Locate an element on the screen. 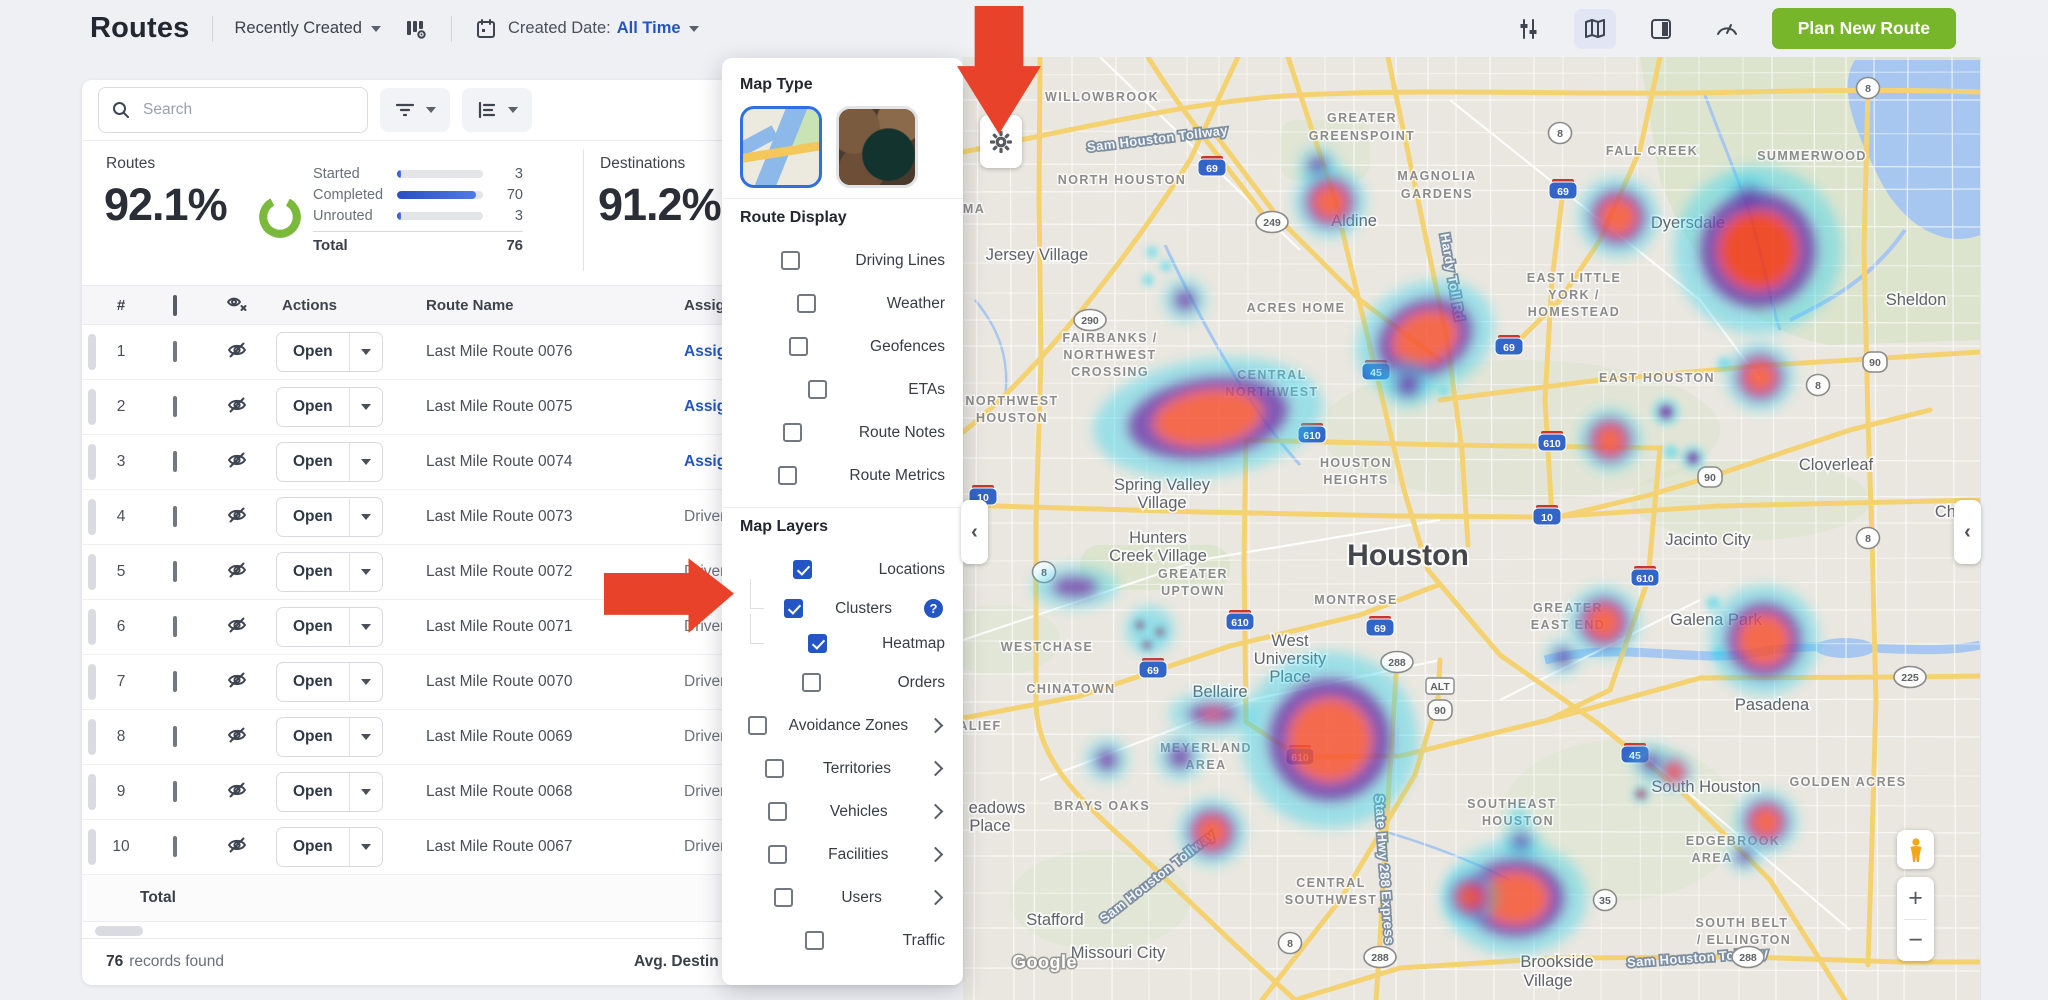 The width and height of the screenshot is (2048, 1000). map-view-button is located at coordinates (1594, 28).